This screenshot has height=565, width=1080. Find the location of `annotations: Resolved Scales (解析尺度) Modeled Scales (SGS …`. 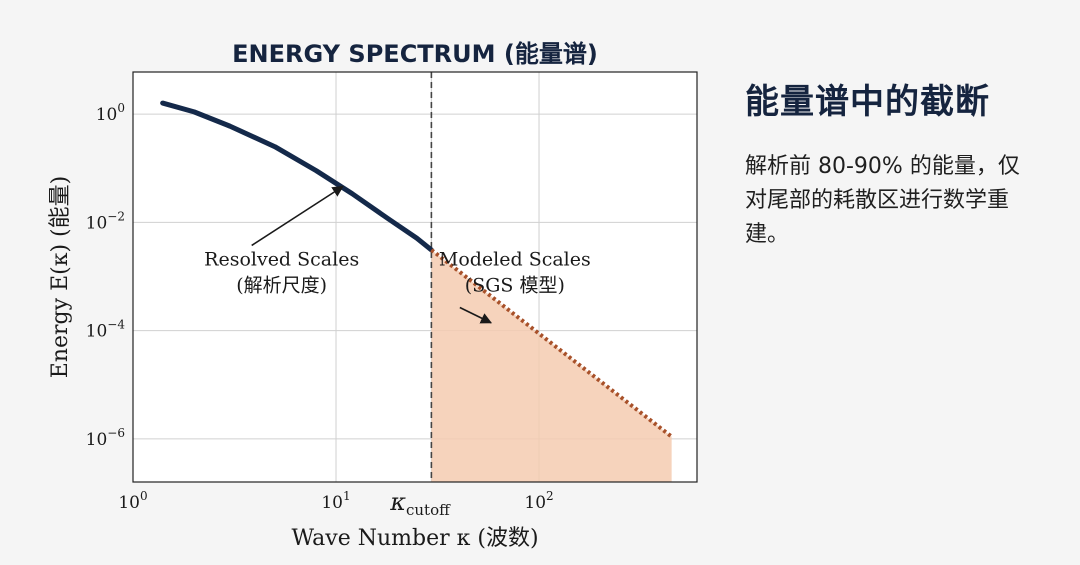

annotations: Resolved Scales (解析尺度) Modeled Scales (SGS … is located at coordinates (397, 254).